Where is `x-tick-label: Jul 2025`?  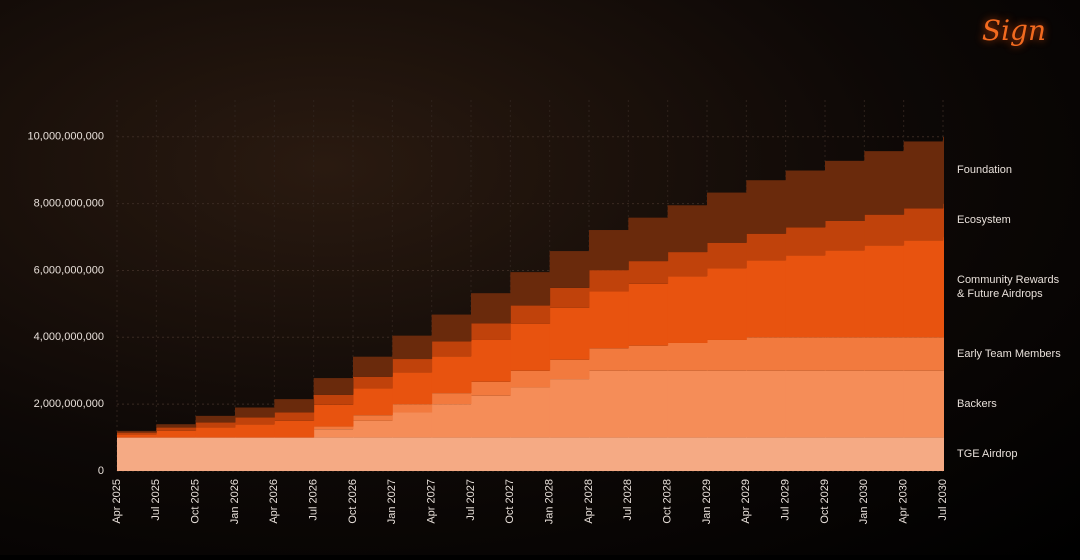 x-tick-label: Jul 2025 is located at coordinates (156, 500).